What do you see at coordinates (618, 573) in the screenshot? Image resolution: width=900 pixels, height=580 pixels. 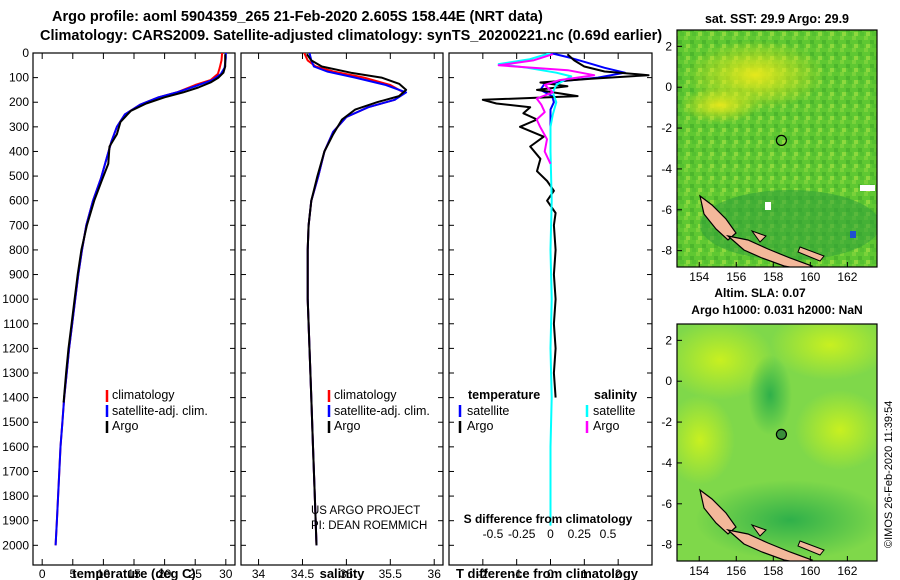 I see `x-tick-label: 2` at bounding box center [618, 573].